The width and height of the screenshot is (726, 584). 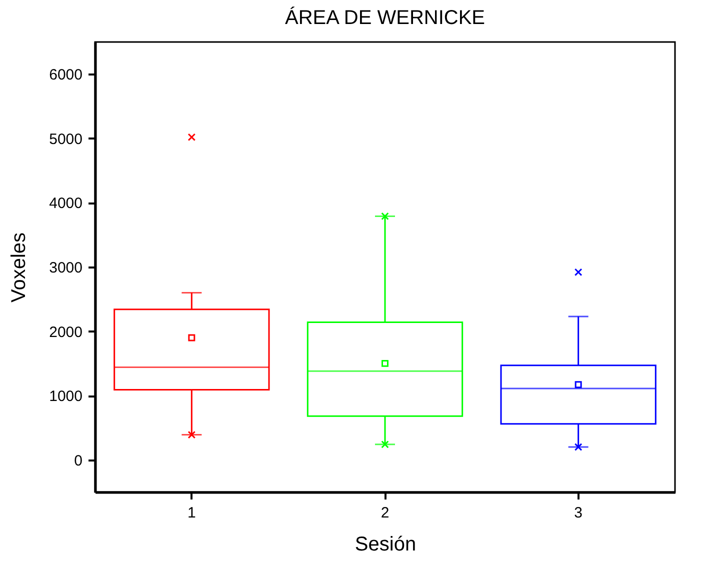 I want to click on x-tick-label: 1, so click(x=191, y=513).